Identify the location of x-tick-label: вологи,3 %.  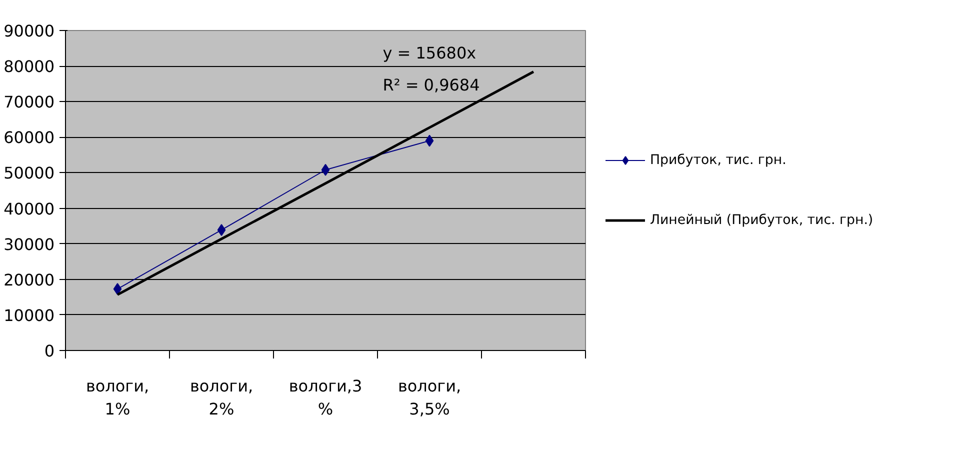
(325, 397).